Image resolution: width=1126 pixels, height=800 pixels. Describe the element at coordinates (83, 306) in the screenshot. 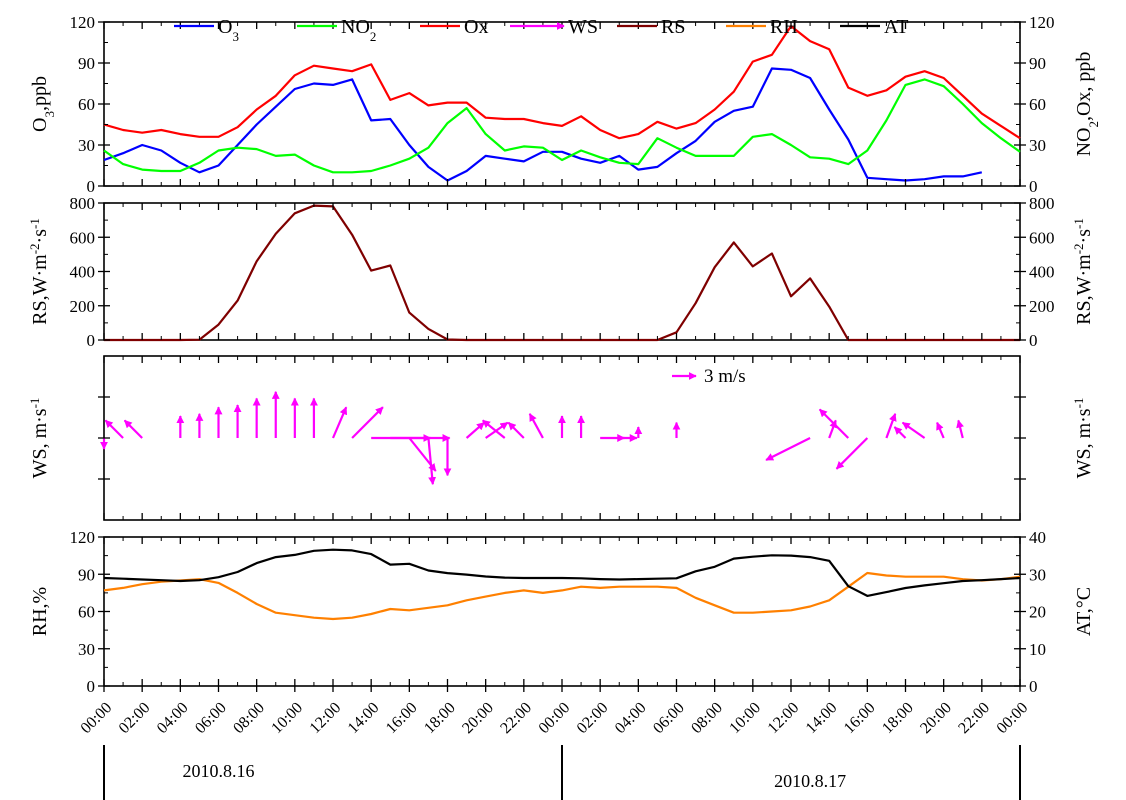

I see `y-tick-label: 200` at that location.